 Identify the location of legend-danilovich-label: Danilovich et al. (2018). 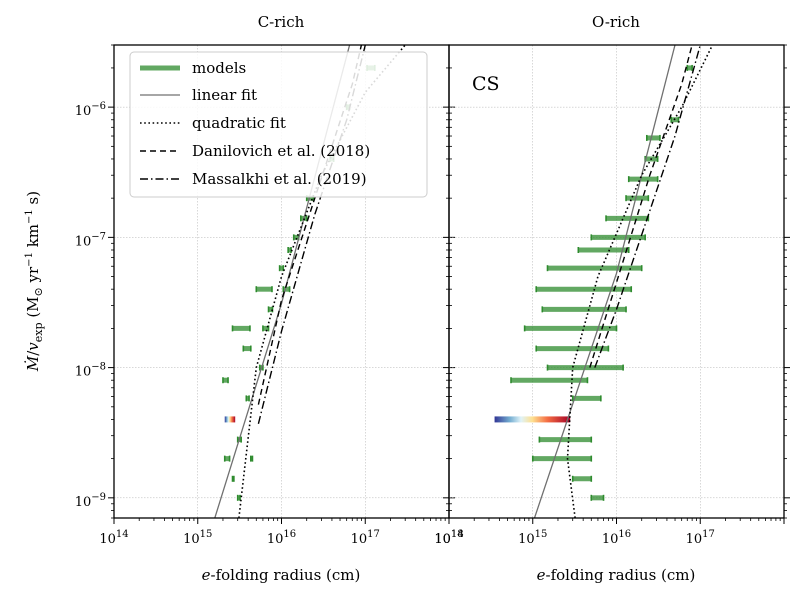
(281, 151).